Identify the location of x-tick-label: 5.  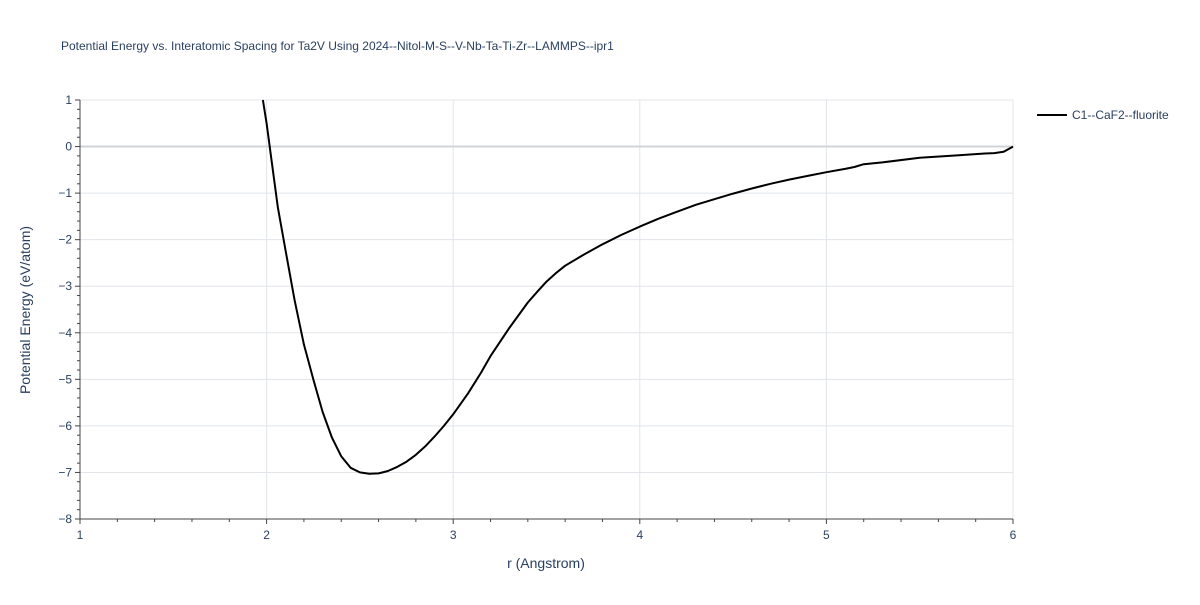
(826, 535).